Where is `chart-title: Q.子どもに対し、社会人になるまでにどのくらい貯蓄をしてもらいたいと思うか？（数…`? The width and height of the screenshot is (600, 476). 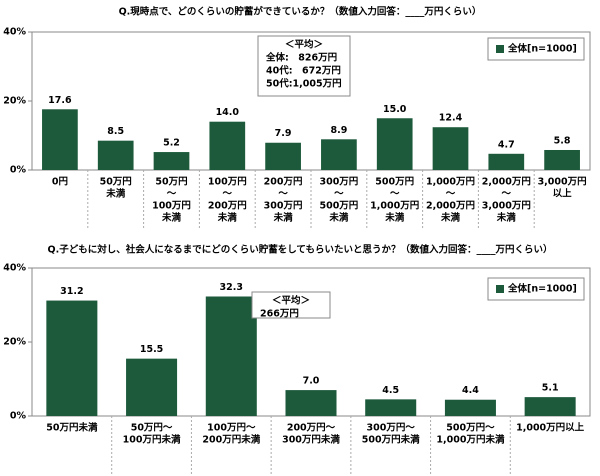
chart-title: Q.子どもに対し、社会人になるまでにどのくらい貯蓄をしてもらいたいと思うか？（数… is located at coordinates (300, 250).